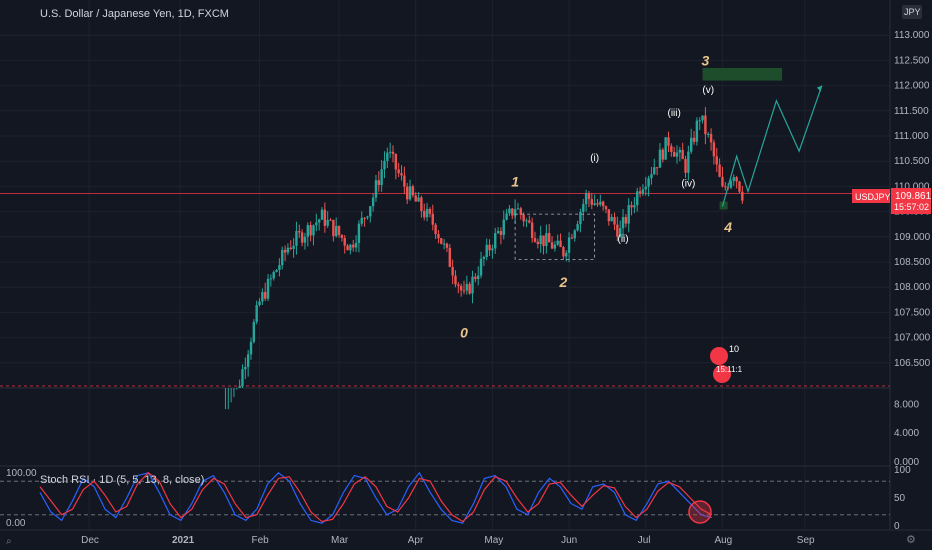 Image resolution: width=932 pixels, height=550 pixels. What do you see at coordinates (911, 540) in the screenshot?
I see `settings-icon: ⚙` at bounding box center [911, 540].